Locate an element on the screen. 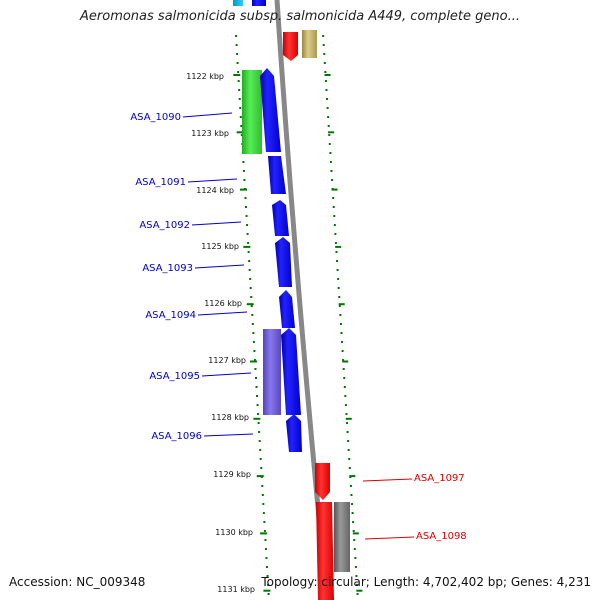 The image size is (600, 600). gene-label-asa-1093: ASA_1093 is located at coordinates (167, 268).